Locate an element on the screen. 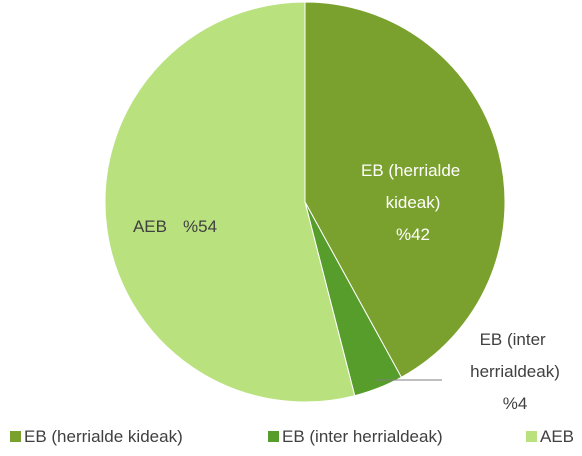 The width and height of the screenshot is (582, 456). legend-label: AEB is located at coordinates (557, 436).